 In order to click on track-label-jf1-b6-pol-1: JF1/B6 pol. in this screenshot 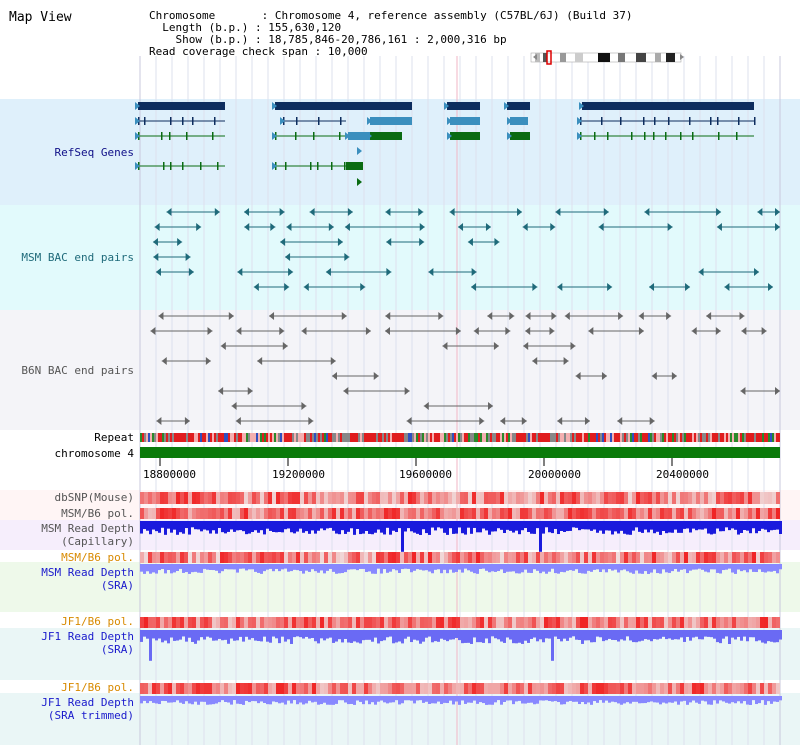, I will do `click(97, 621)`.